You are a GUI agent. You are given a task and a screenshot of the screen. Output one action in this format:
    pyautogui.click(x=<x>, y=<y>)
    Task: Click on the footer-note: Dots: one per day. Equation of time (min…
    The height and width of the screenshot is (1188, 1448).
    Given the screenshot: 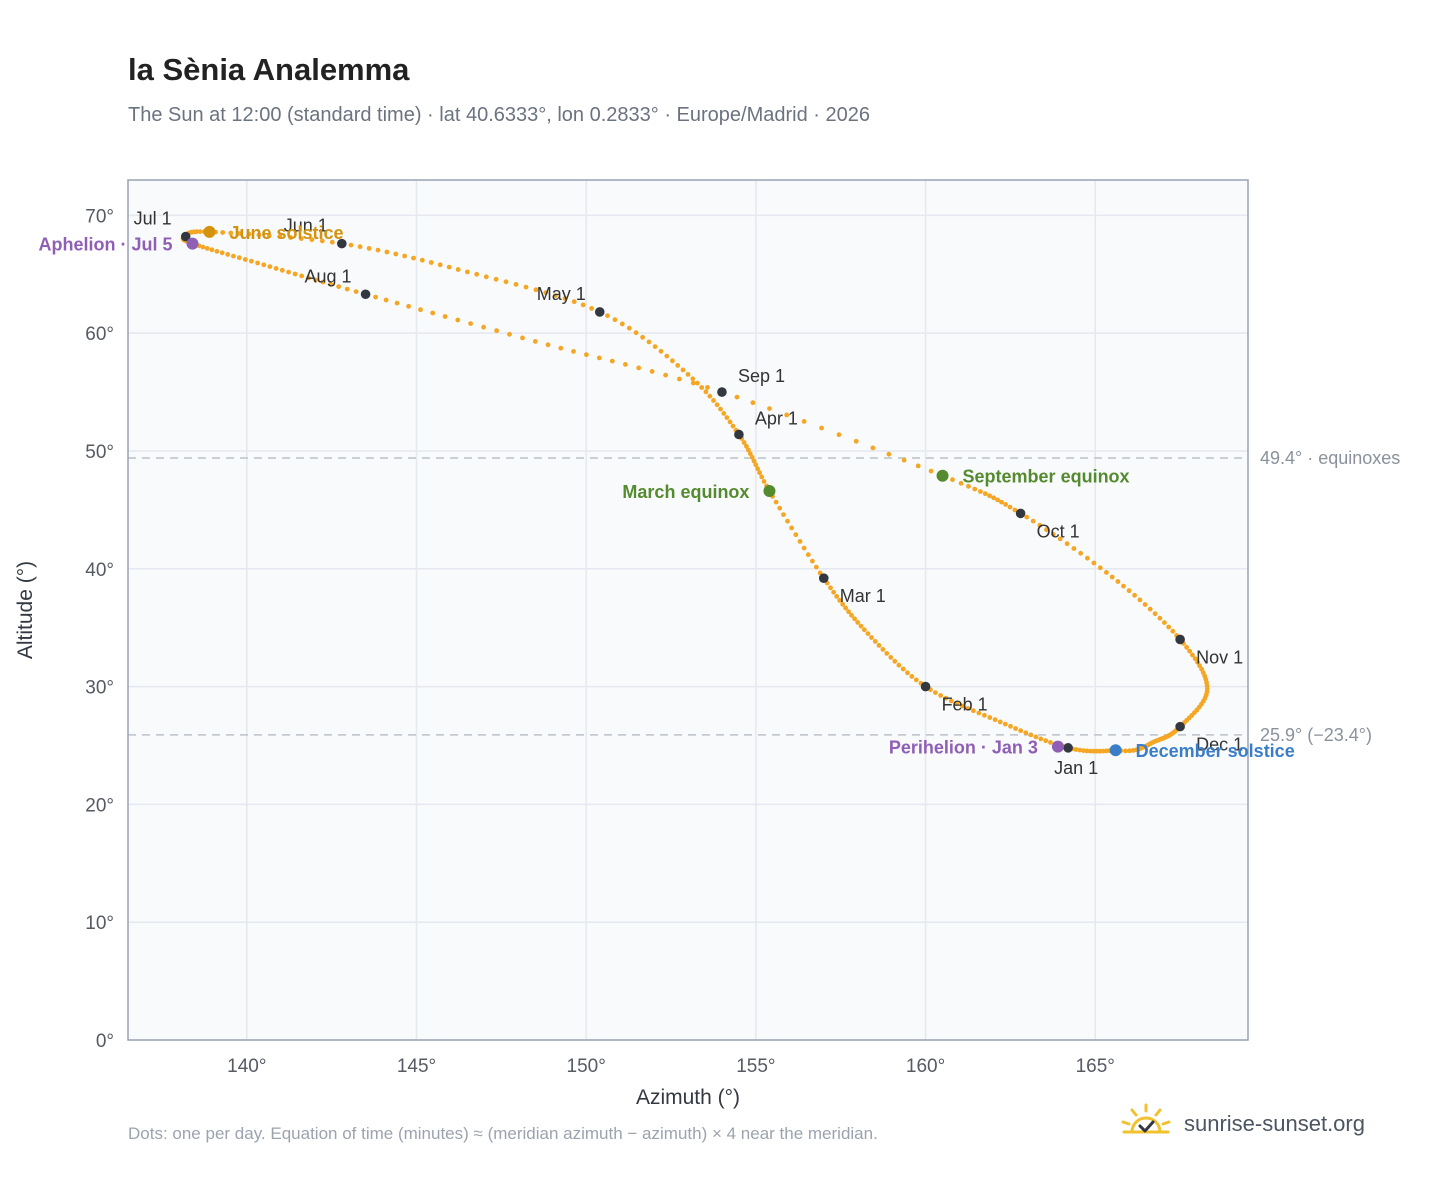 What is the action you would take?
    pyautogui.click(x=503, y=1133)
    